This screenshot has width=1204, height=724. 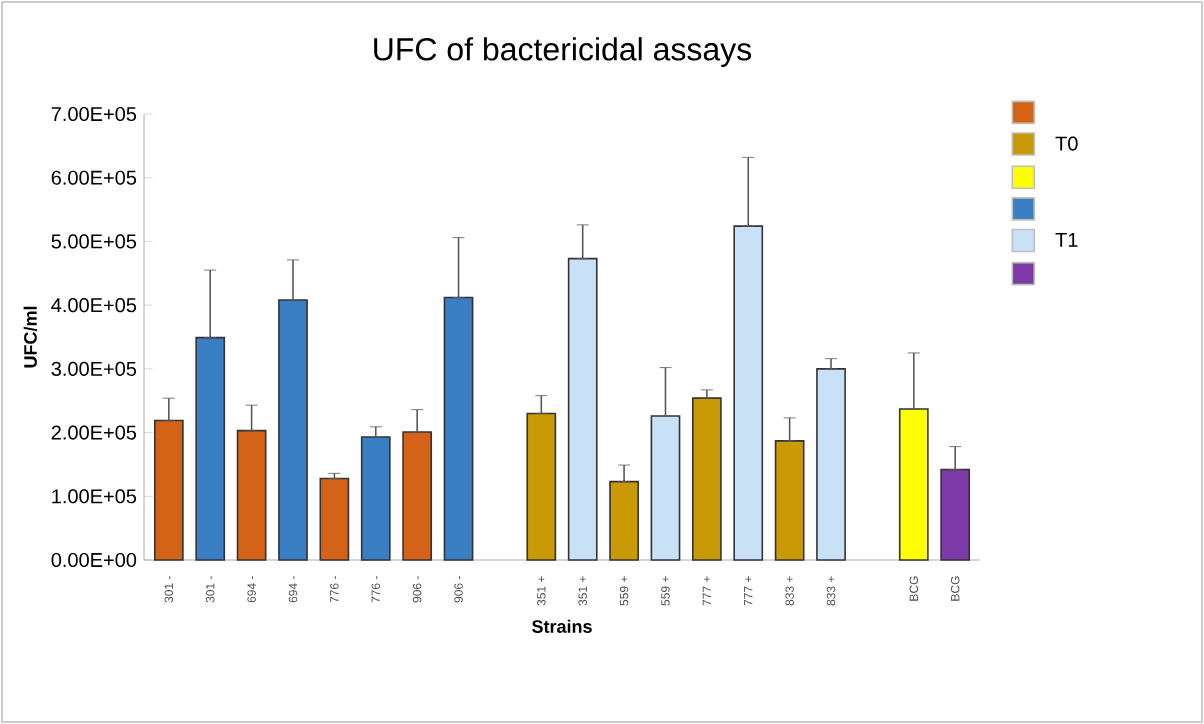 What do you see at coordinates (94, 241) in the screenshot?
I see `y-tick-label: 5.00E+05` at bounding box center [94, 241].